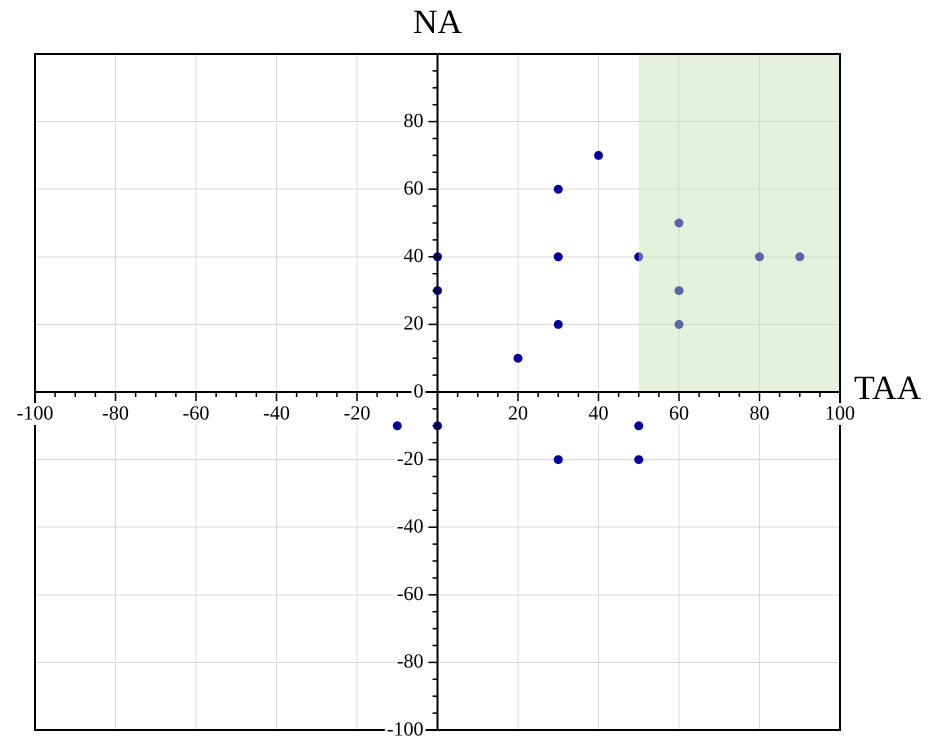 The height and width of the screenshot is (744, 945). I want to click on x-tick-label: 100, so click(840, 413).